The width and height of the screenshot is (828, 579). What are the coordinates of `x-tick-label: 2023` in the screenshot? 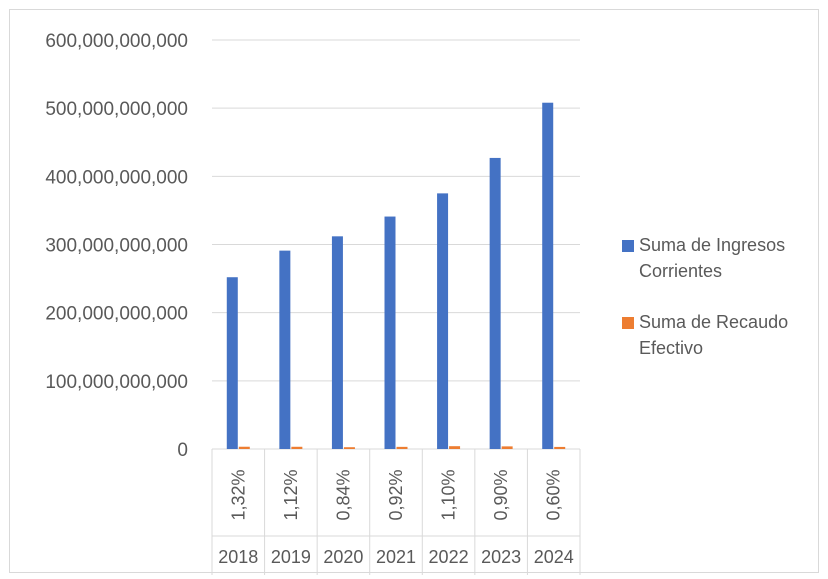 It's located at (501, 557).